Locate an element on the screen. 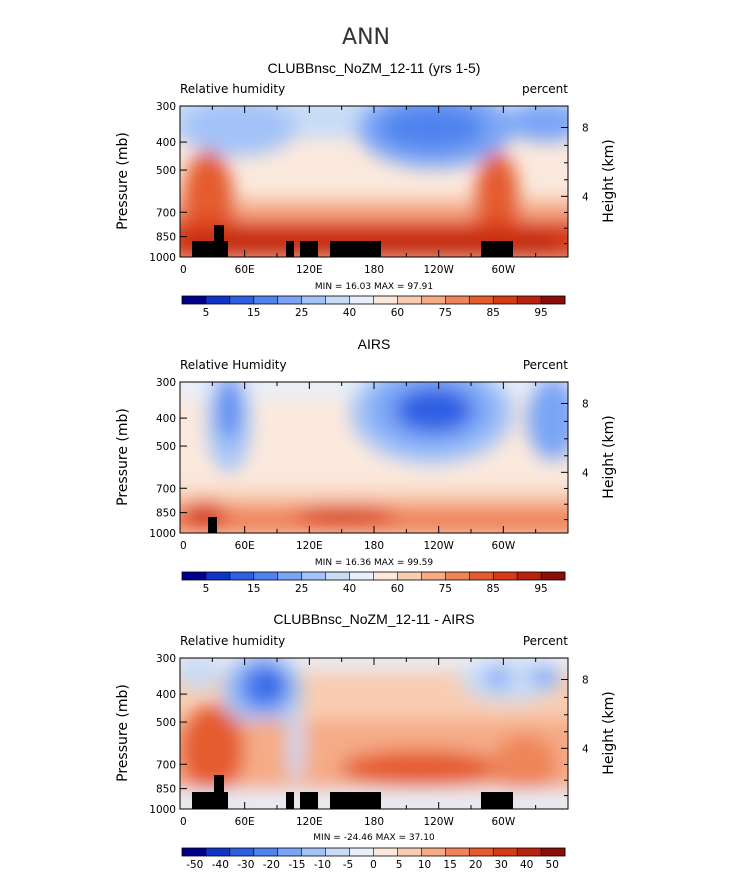  min-max-label: MIN = -24.46 MAX = 37.10 is located at coordinates (374, 838).